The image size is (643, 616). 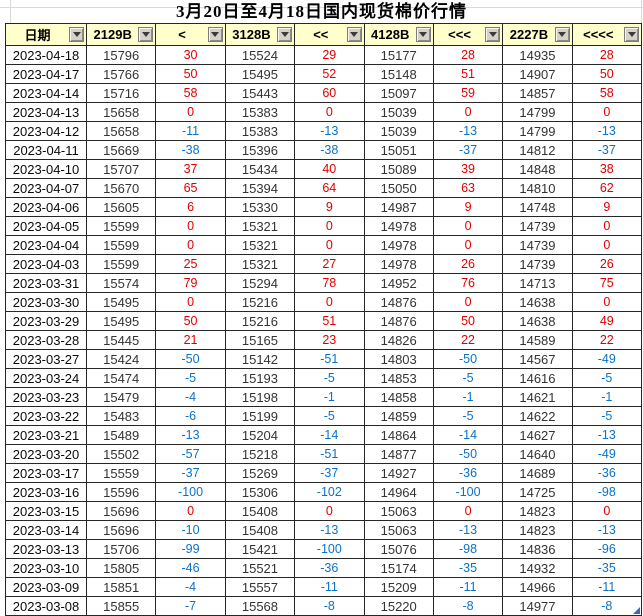 What do you see at coordinates (398, 549) in the screenshot?
I see `price-cell: 15076` at bounding box center [398, 549].